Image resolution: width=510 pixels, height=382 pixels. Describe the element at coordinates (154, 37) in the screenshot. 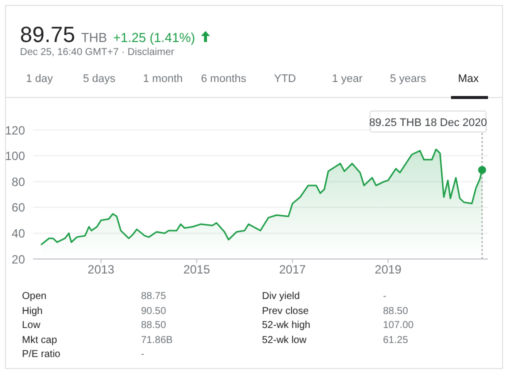

I see `text: +1.25 (1.41%)` at that location.